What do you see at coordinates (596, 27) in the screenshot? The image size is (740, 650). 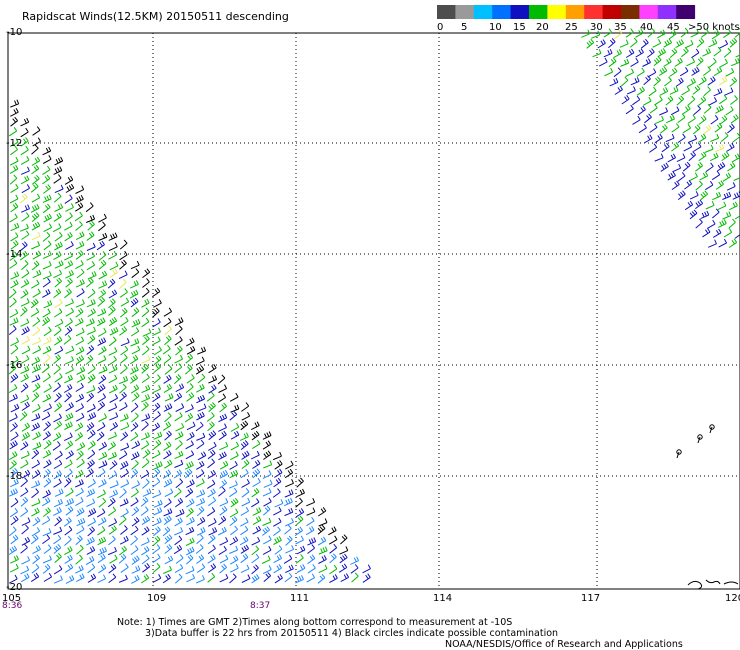 I see `legend-label: 30` at bounding box center [596, 27].